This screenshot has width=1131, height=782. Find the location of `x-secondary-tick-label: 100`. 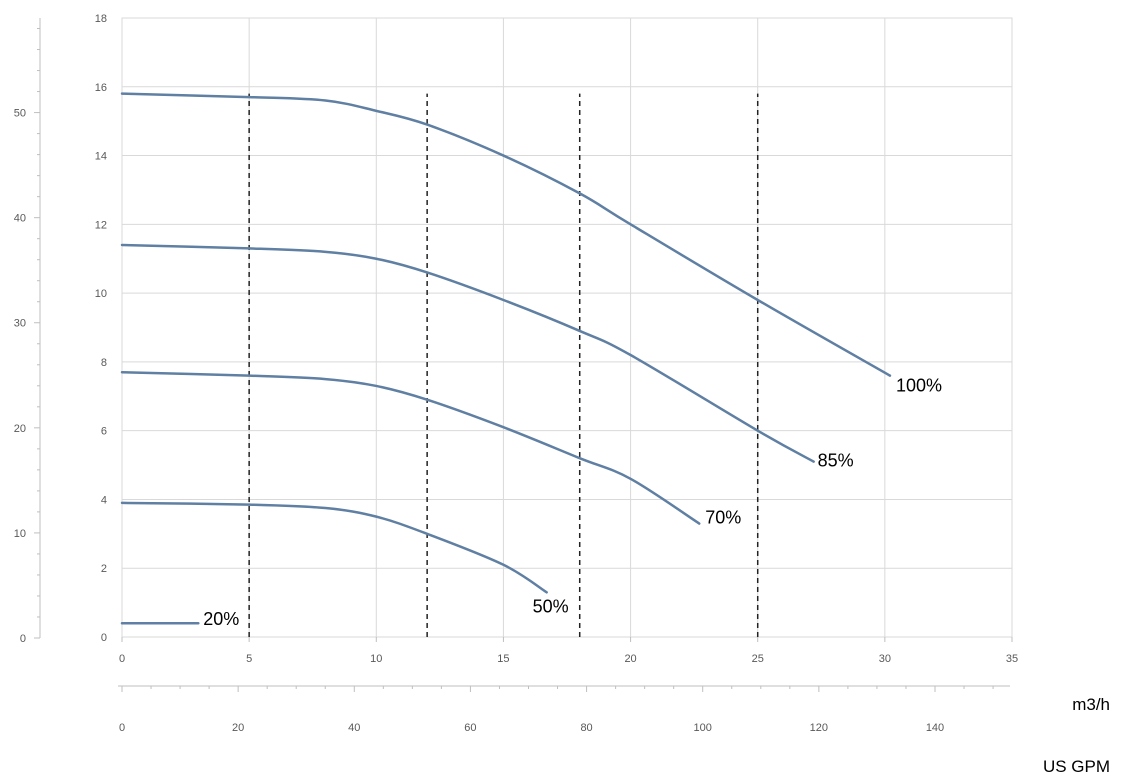

x-secondary-tick-label: 100 is located at coordinates (703, 728).